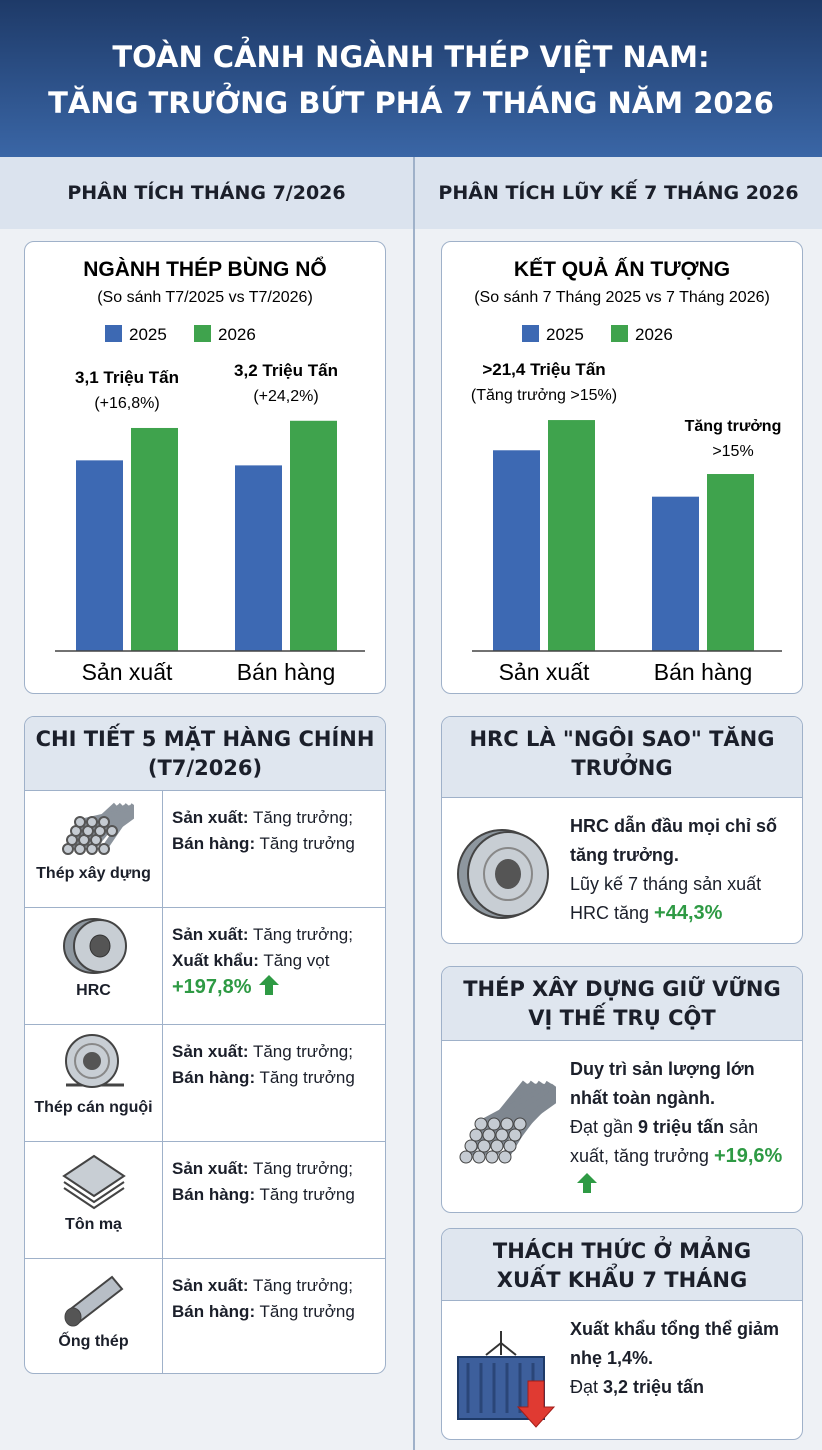 The image size is (822, 1450). I want to click on header-line: TRƯỞNG, so click(622, 768).